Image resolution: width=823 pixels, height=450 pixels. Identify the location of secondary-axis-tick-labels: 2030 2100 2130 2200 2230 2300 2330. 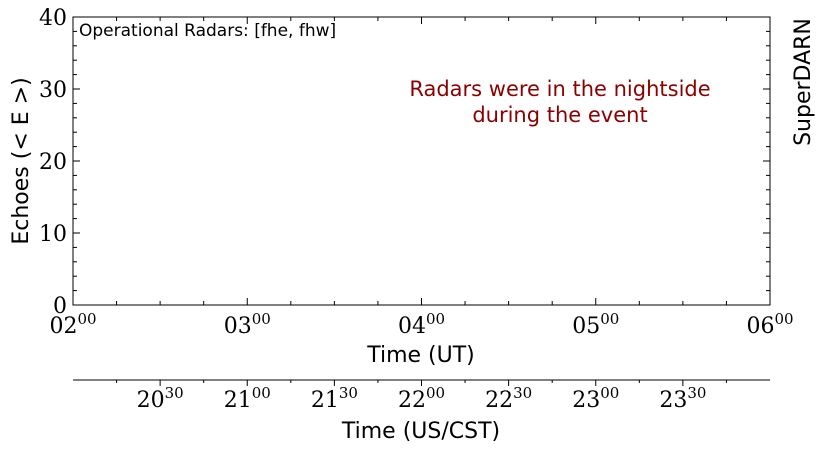
(422, 398).